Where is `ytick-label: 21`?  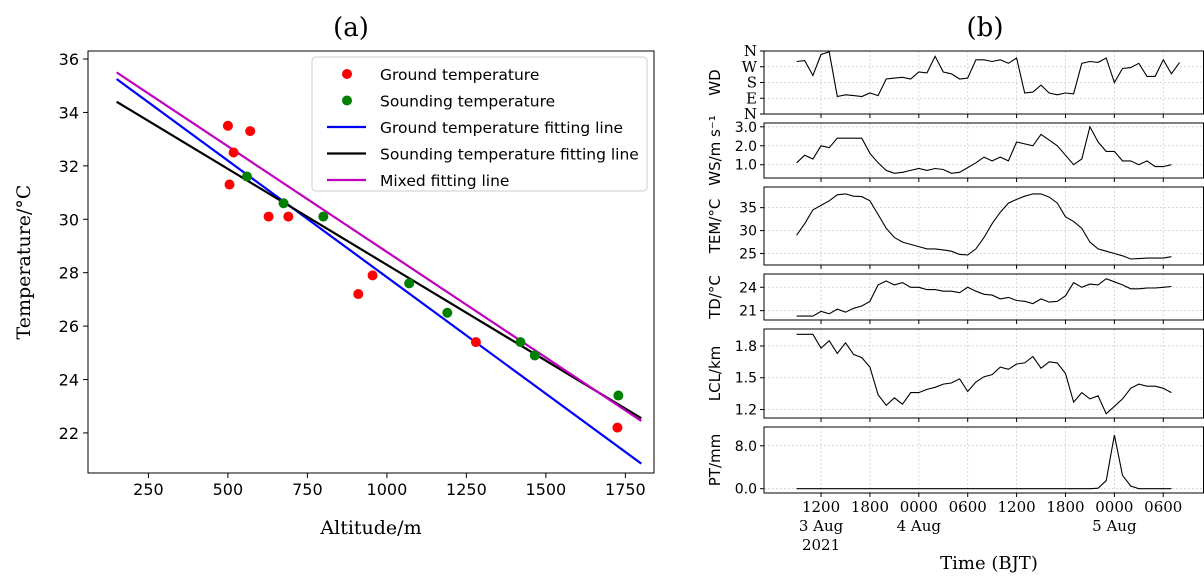
ytick-label: 21 is located at coordinates (748, 312).